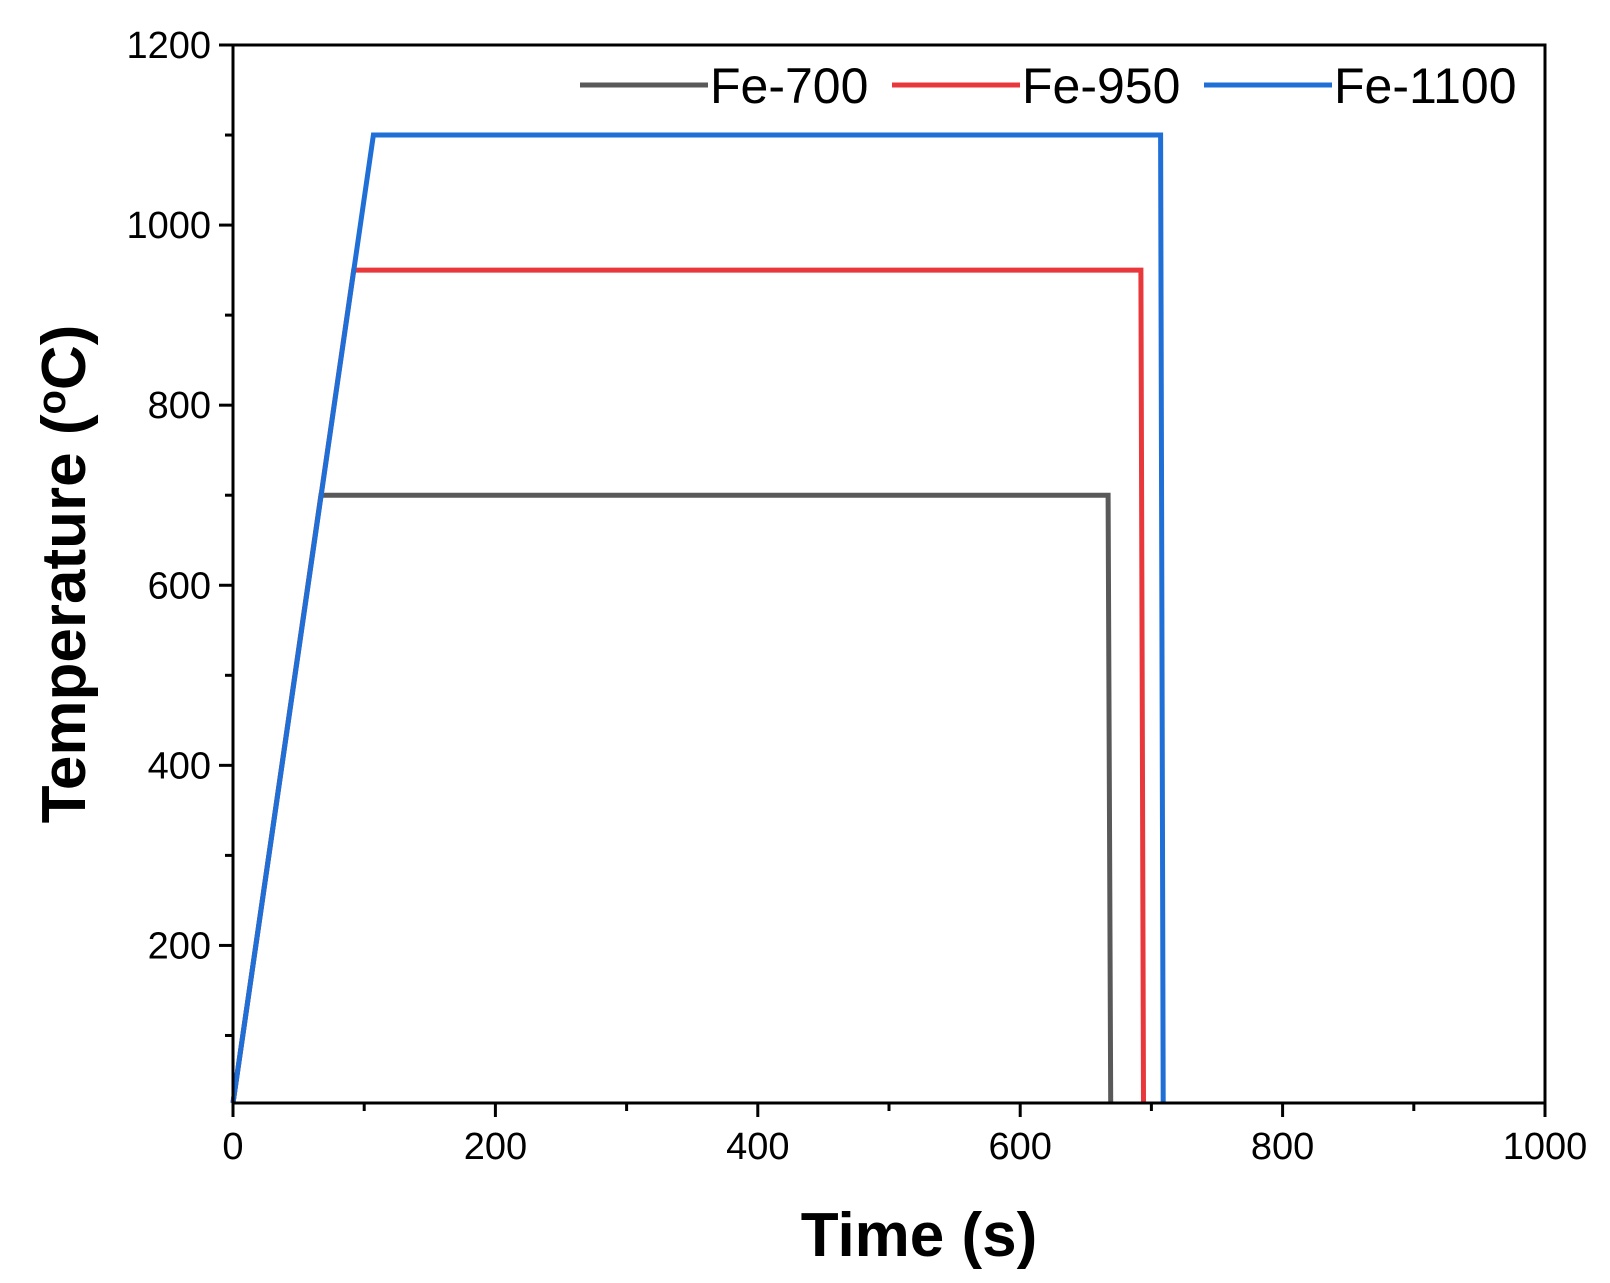 This screenshot has width=1610, height=1283. What do you see at coordinates (52, 402) in the screenshot?
I see `y-axis-title-superscript: o` at bounding box center [52, 402].